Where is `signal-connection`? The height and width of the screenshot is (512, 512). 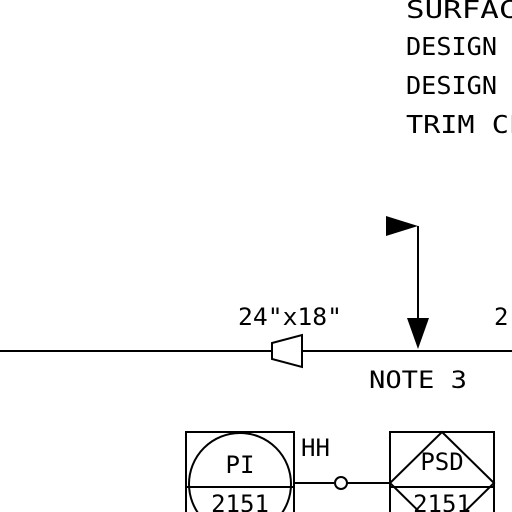
signal-connection is located at coordinates (342, 483).